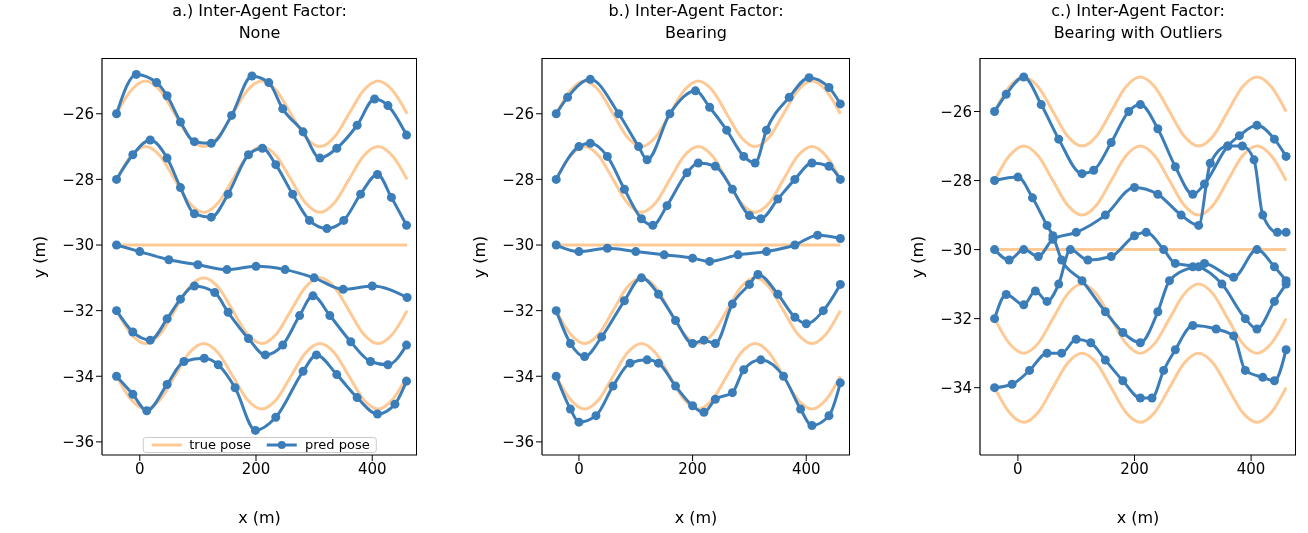 The image size is (1308, 533). What do you see at coordinates (220, 444) in the screenshot?
I see `legend-label: true pose` at bounding box center [220, 444].